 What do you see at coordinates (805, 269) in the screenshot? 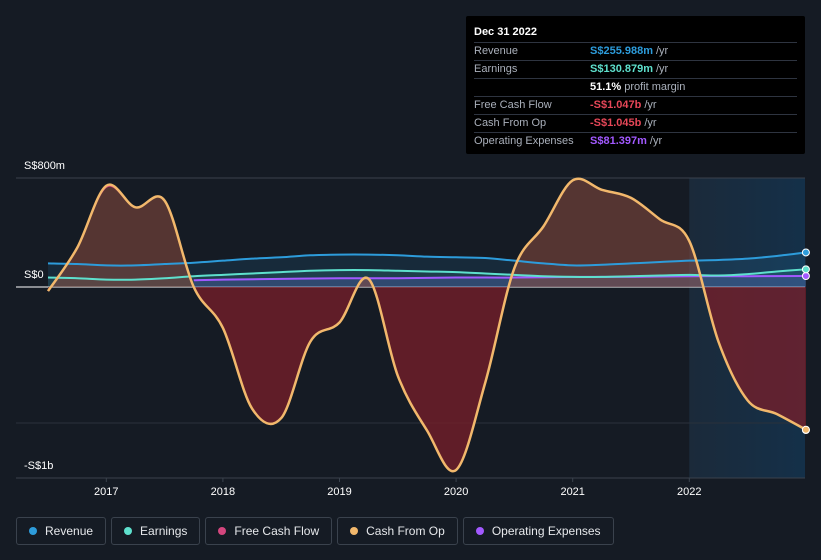
I see `earnings-end-marker` at bounding box center [805, 269].